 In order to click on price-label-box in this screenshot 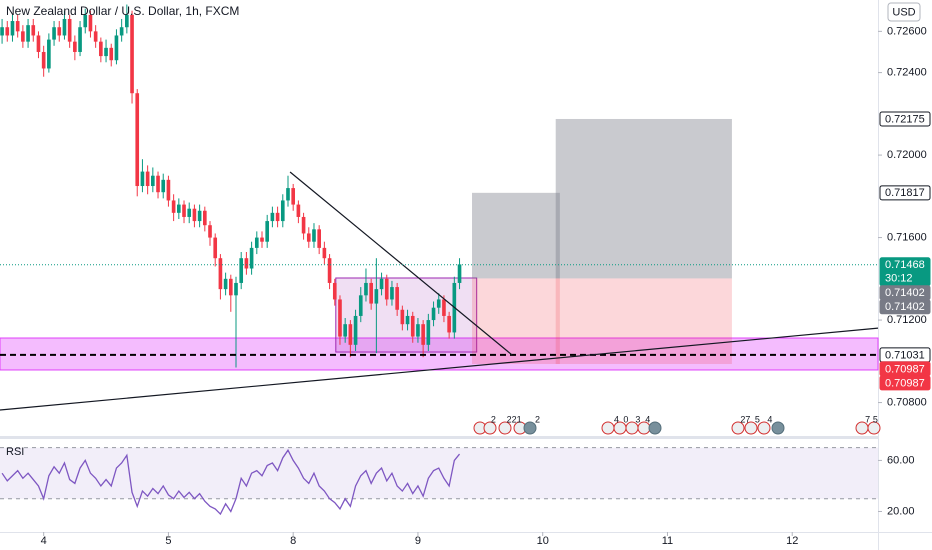, I will do `click(905, 193)`.